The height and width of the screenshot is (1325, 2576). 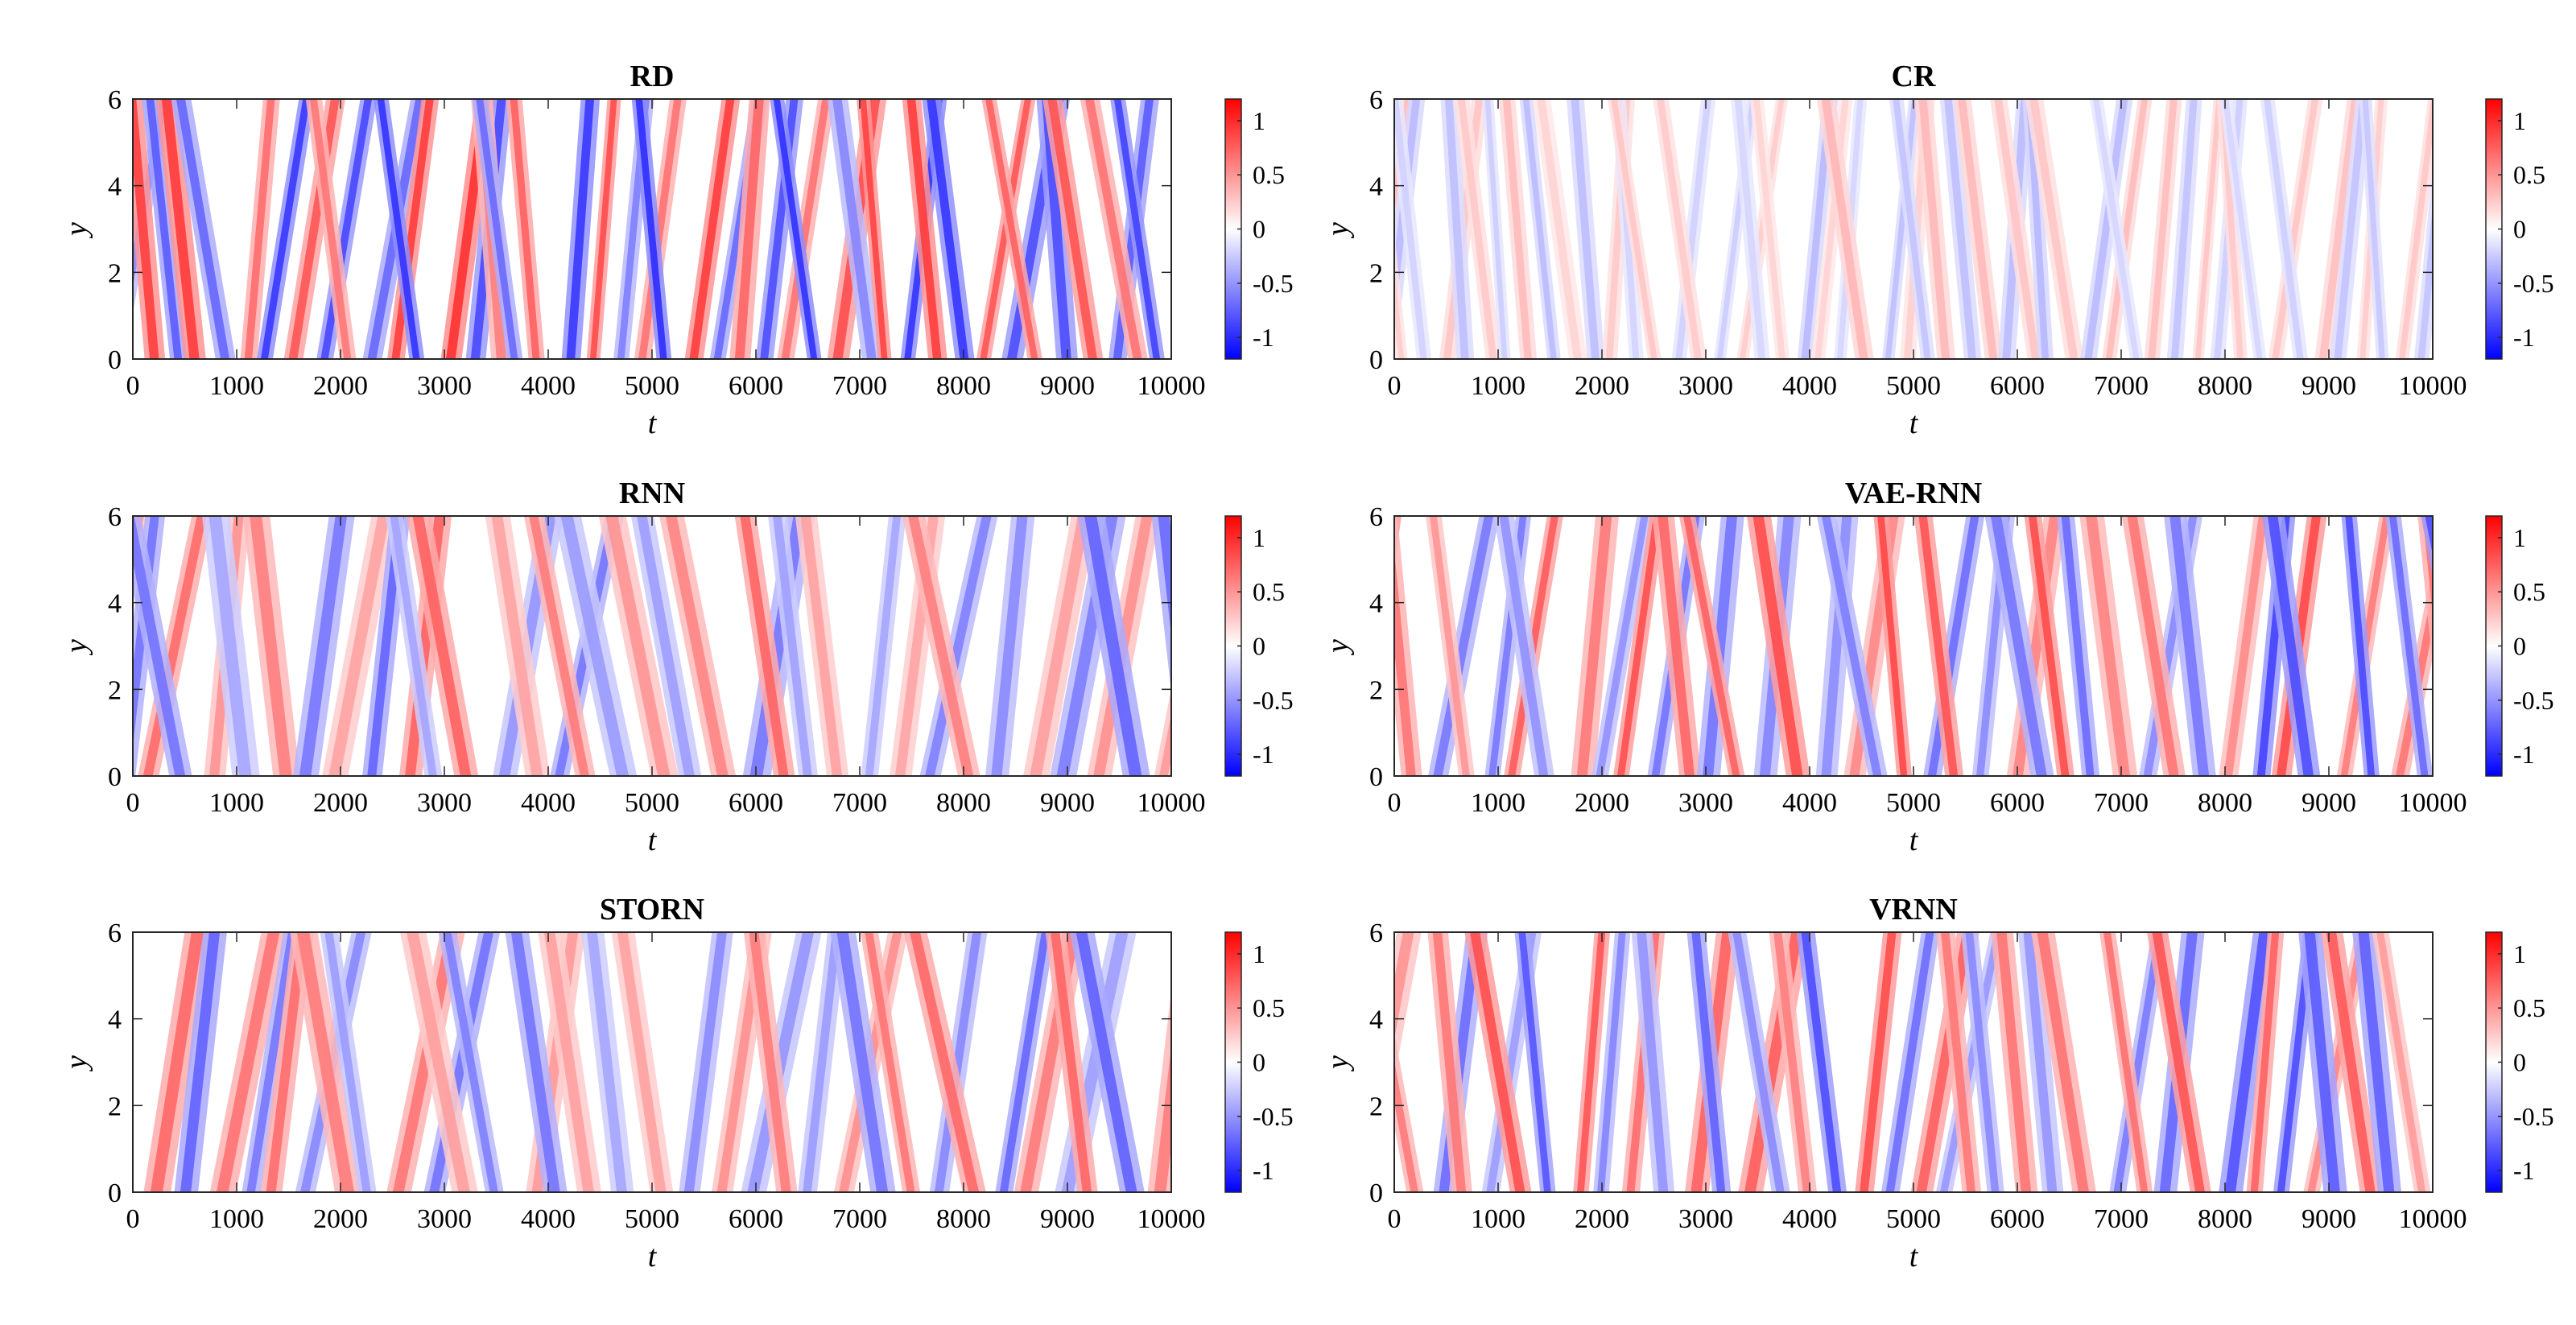 What do you see at coordinates (1913, 910) in the screenshot?
I see `panel-title: VRNN` at bounding box center [1913, 910].